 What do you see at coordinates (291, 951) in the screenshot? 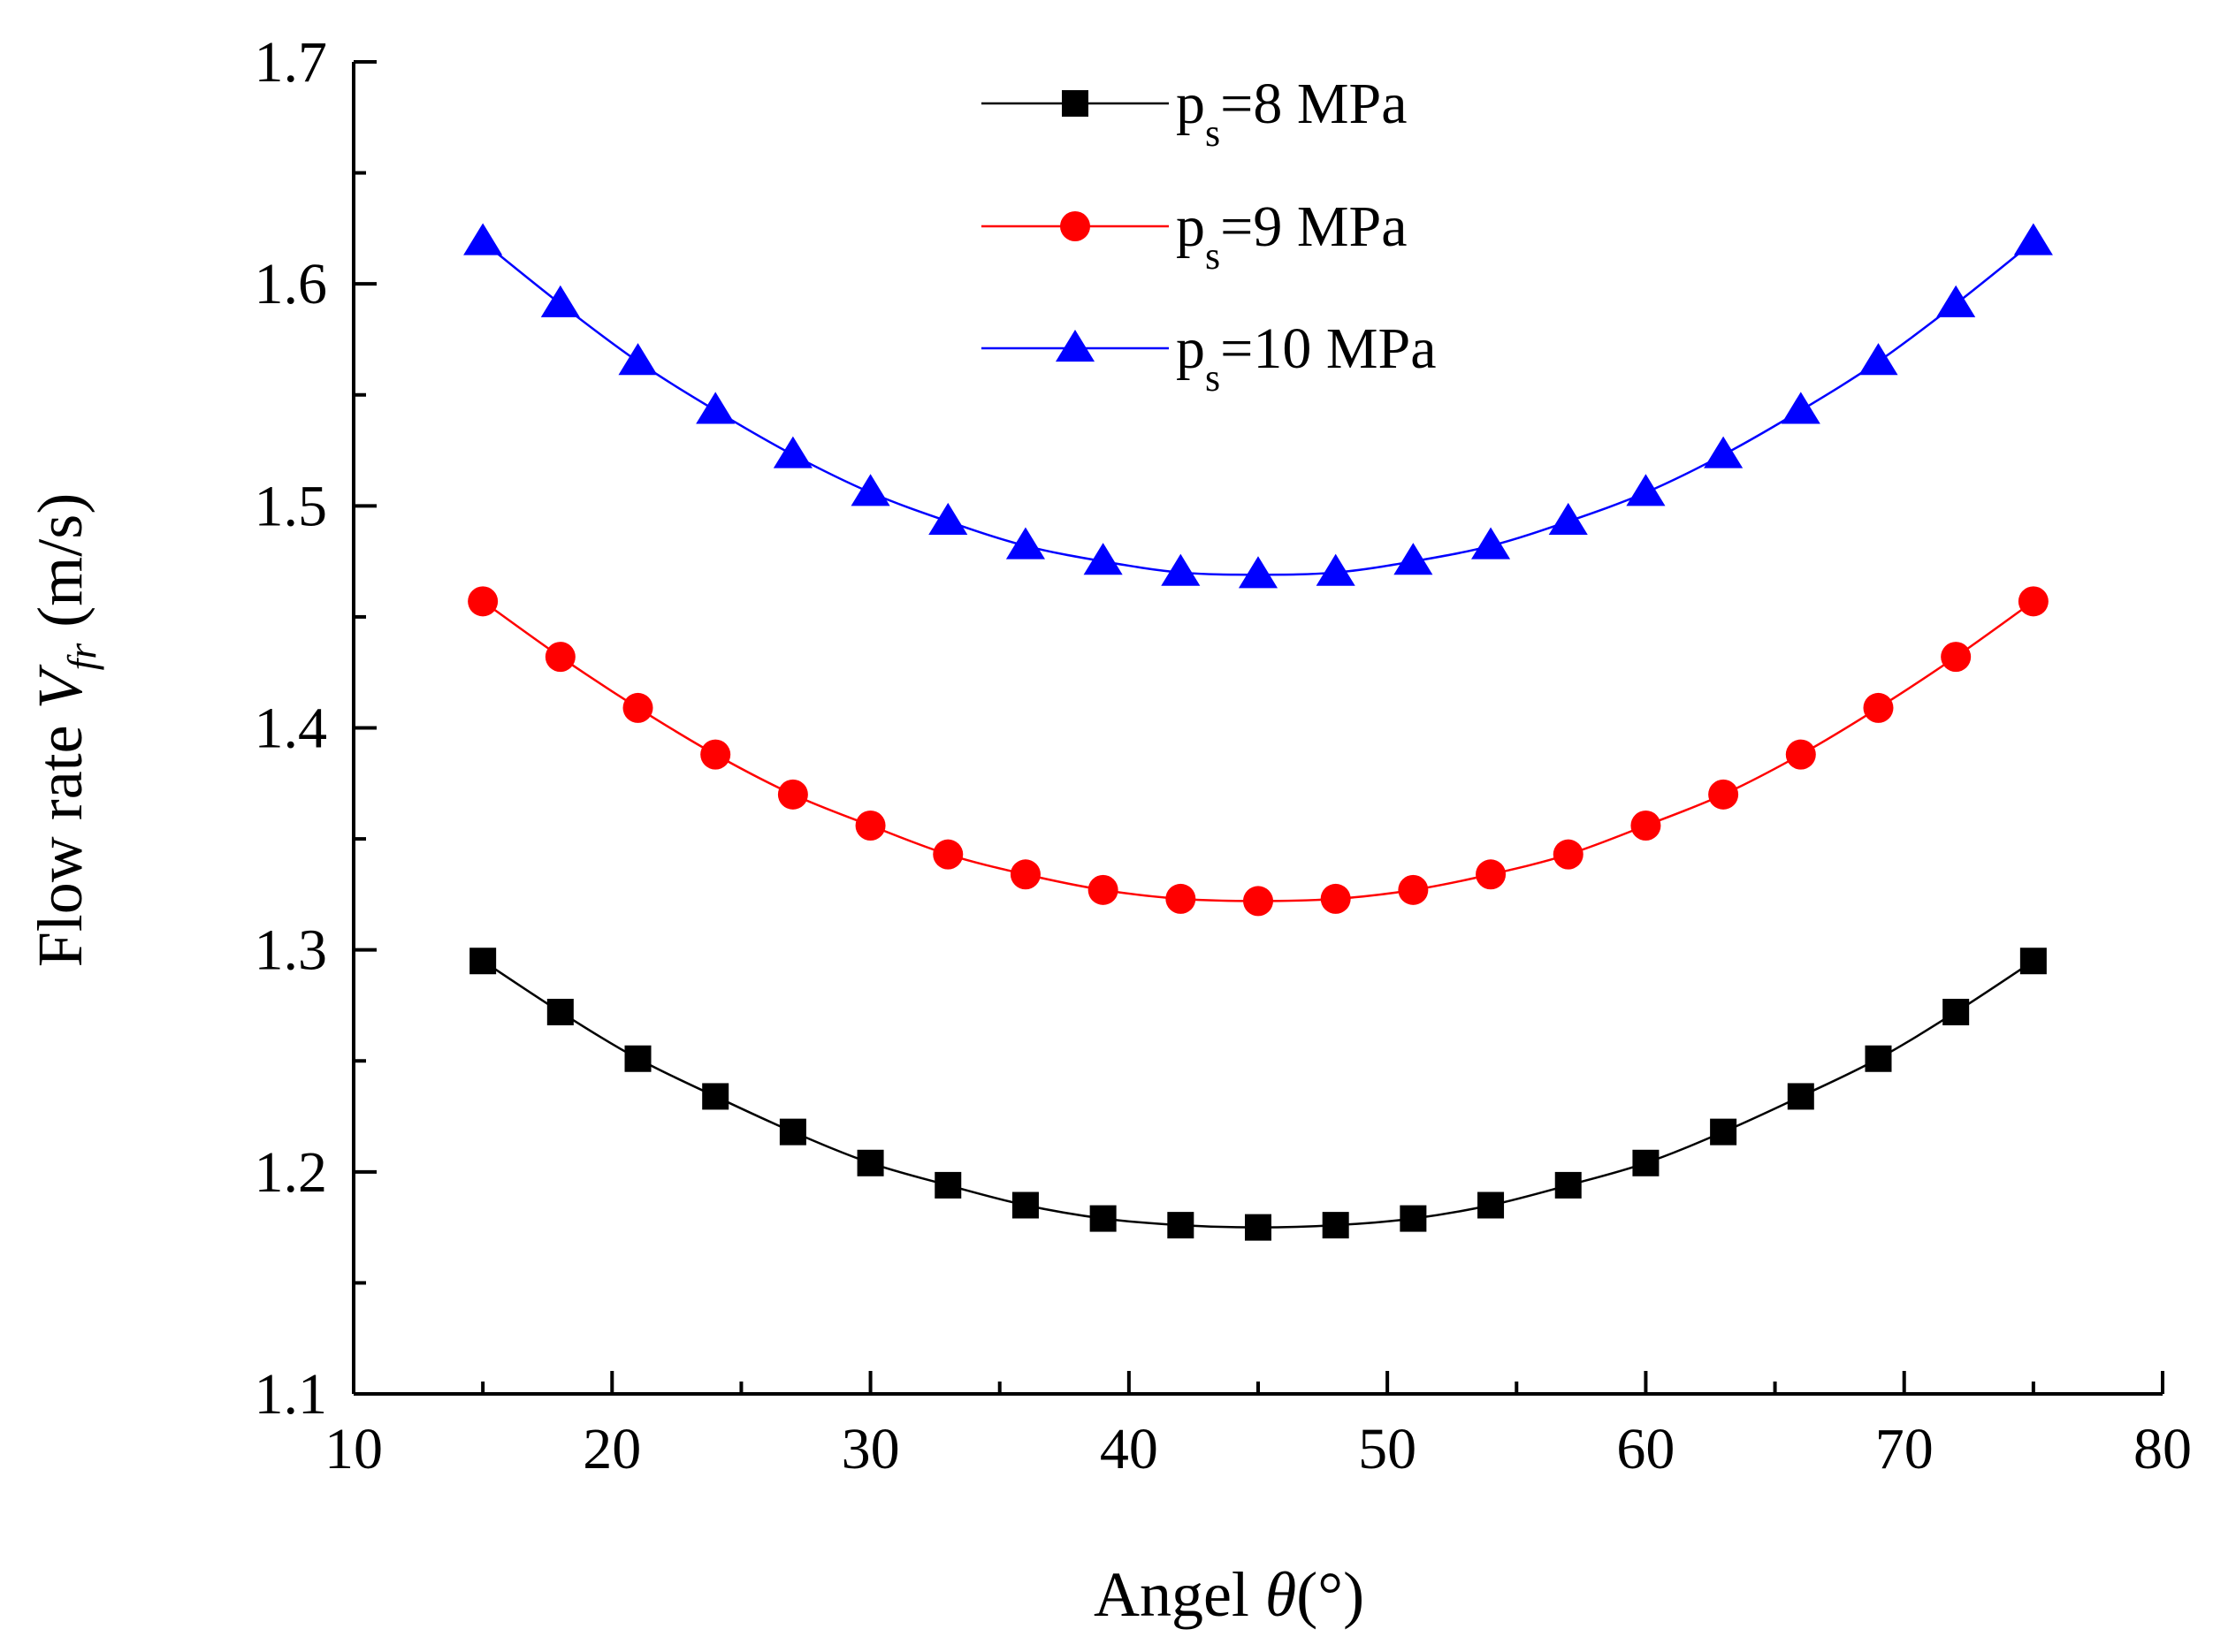
I see `y-tick-label: 1.3` at bounding box center [291, 951].